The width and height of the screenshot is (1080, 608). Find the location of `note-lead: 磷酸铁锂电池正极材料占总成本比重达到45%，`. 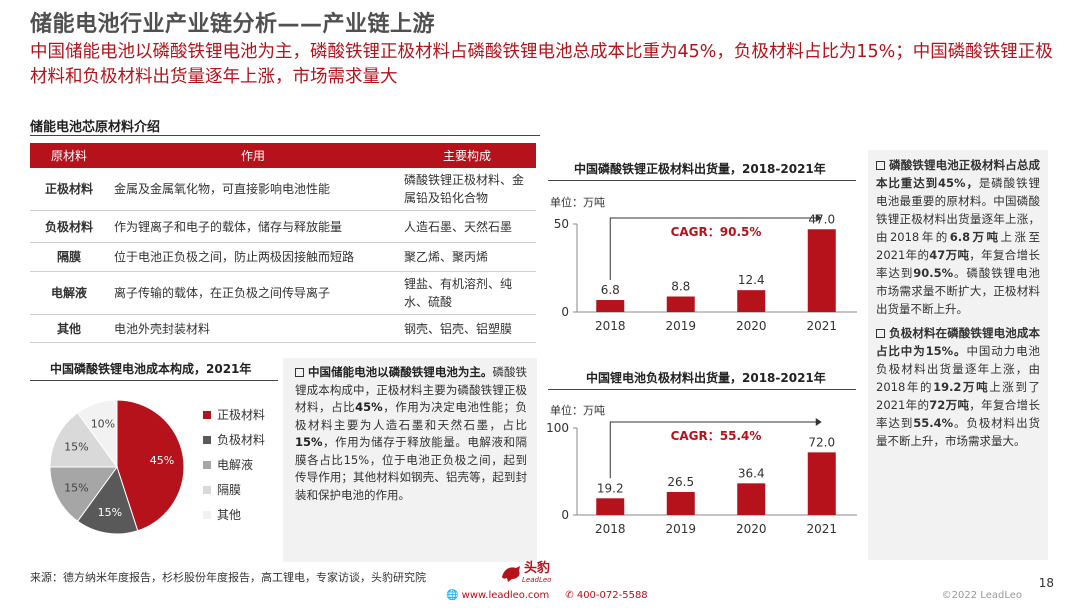

note-lead: 磷酸铁锂电池正极材料占总成本比重达到45%， is located at coordinates (958, 174).